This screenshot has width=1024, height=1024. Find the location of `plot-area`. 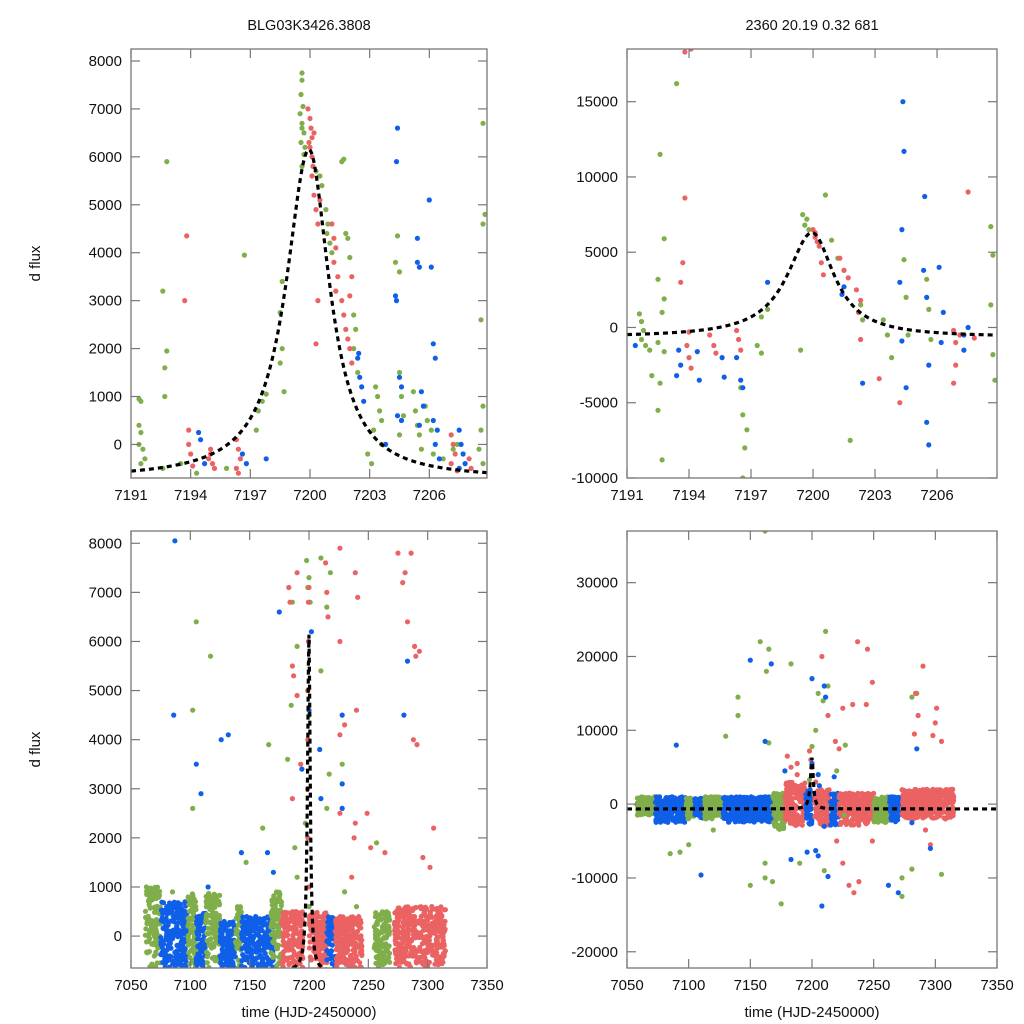

plot-area is located at coordinates (812, 720).